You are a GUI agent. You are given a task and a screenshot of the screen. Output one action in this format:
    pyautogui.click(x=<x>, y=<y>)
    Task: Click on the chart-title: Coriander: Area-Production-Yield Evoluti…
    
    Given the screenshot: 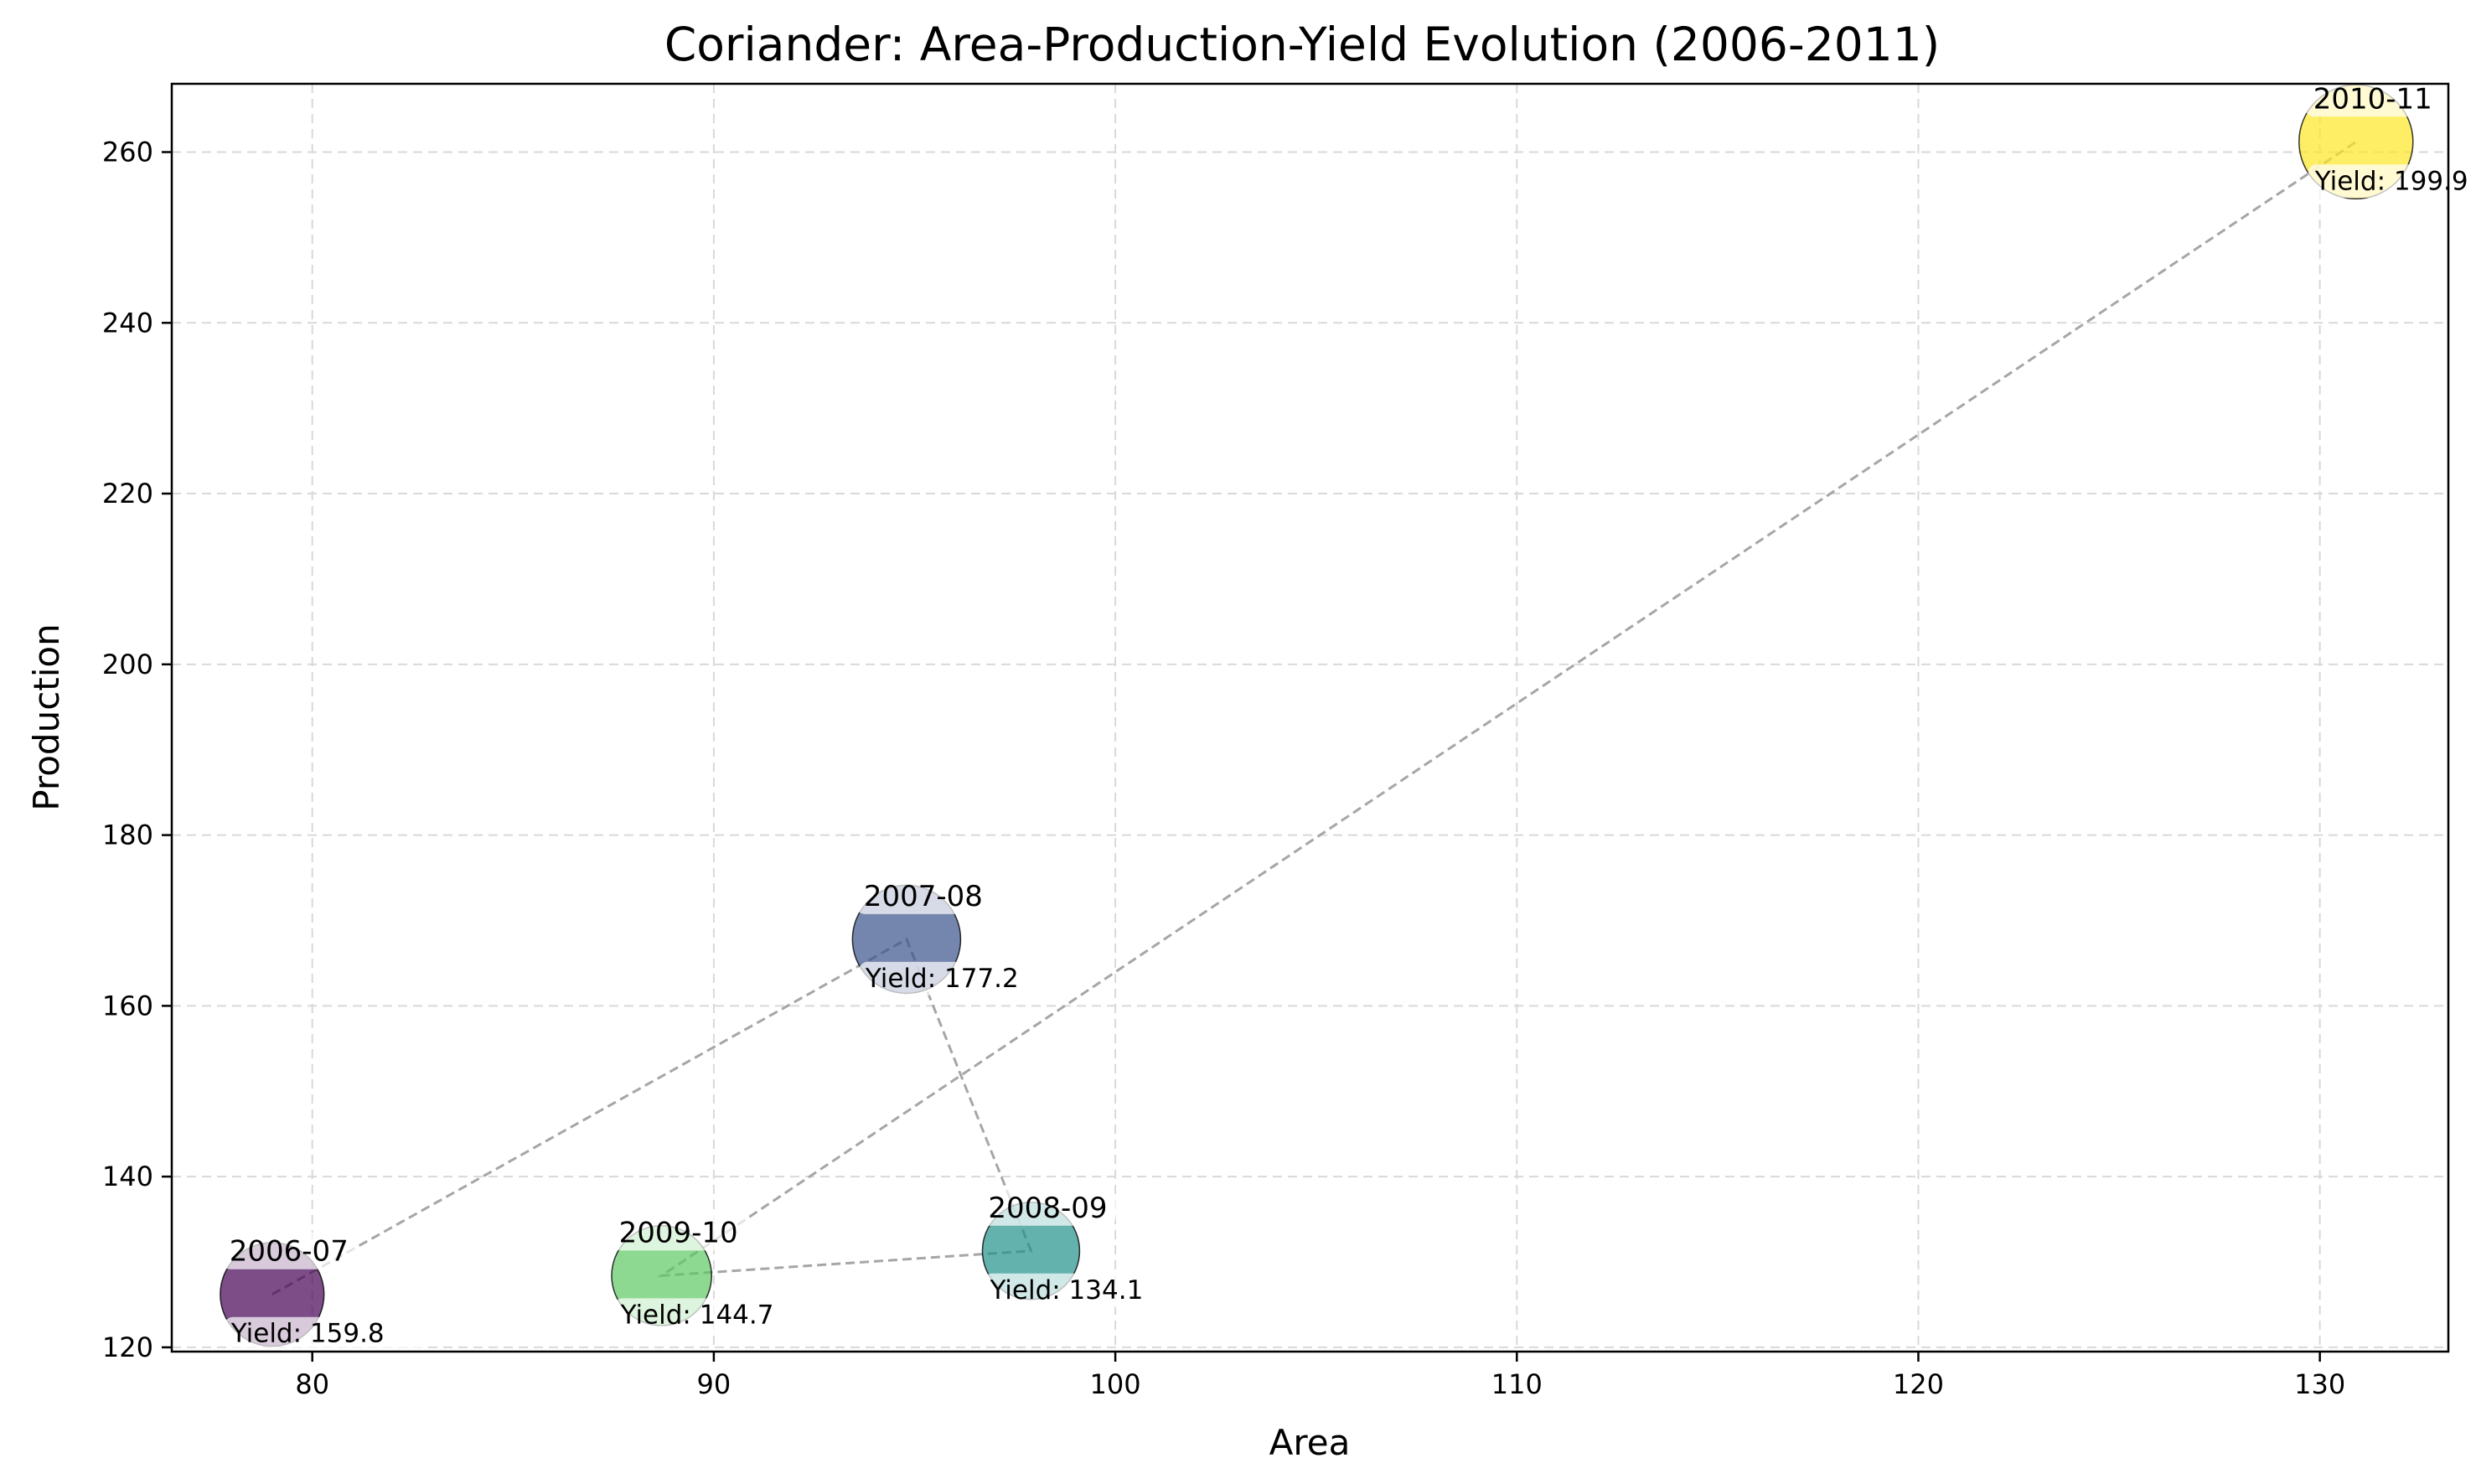 What is the action you would take?
    pyautogui.click(x=1302, y=44)
    